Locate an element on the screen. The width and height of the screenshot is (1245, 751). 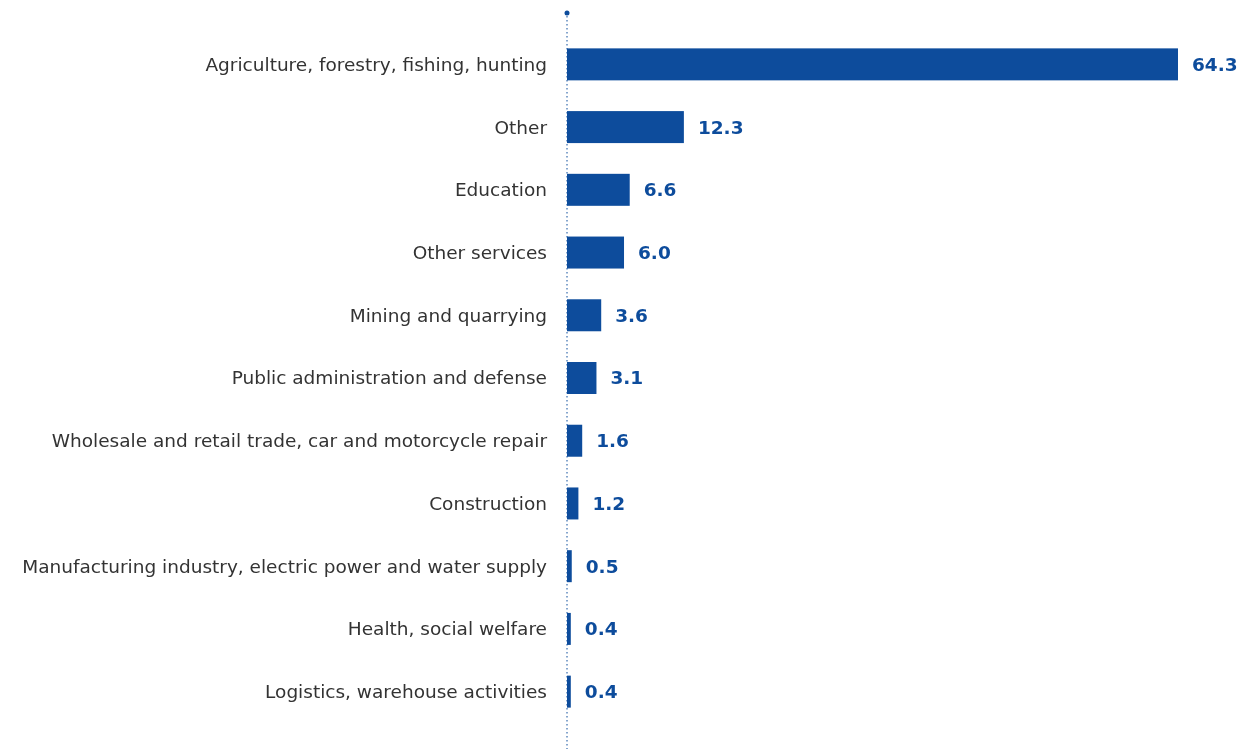
y-tick-label: Agriculture, forestry, fishing, hunting is located at coordinates (376, 64).